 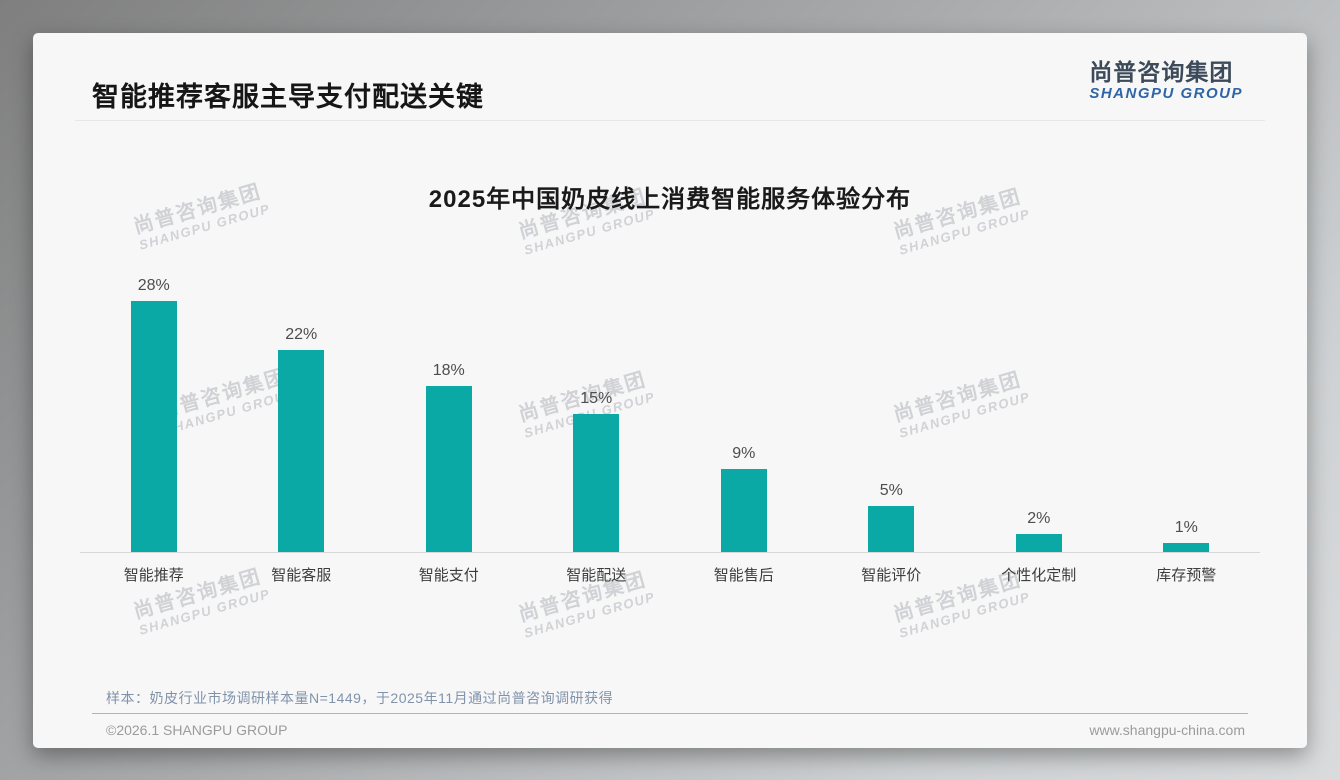 I want to click on category-label: 智能支付, so click(x=448, y=575).